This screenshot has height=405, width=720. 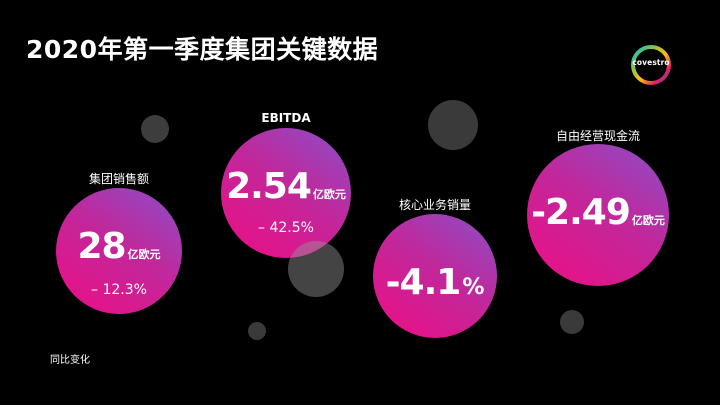 I want to click on kpi-value-sales: 28, so click(x=101, y=246).